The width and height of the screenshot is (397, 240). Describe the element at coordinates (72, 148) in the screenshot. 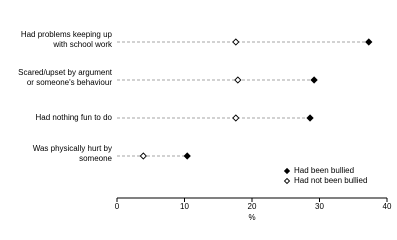

I see `category-label: Was physically hurt by` at that location.